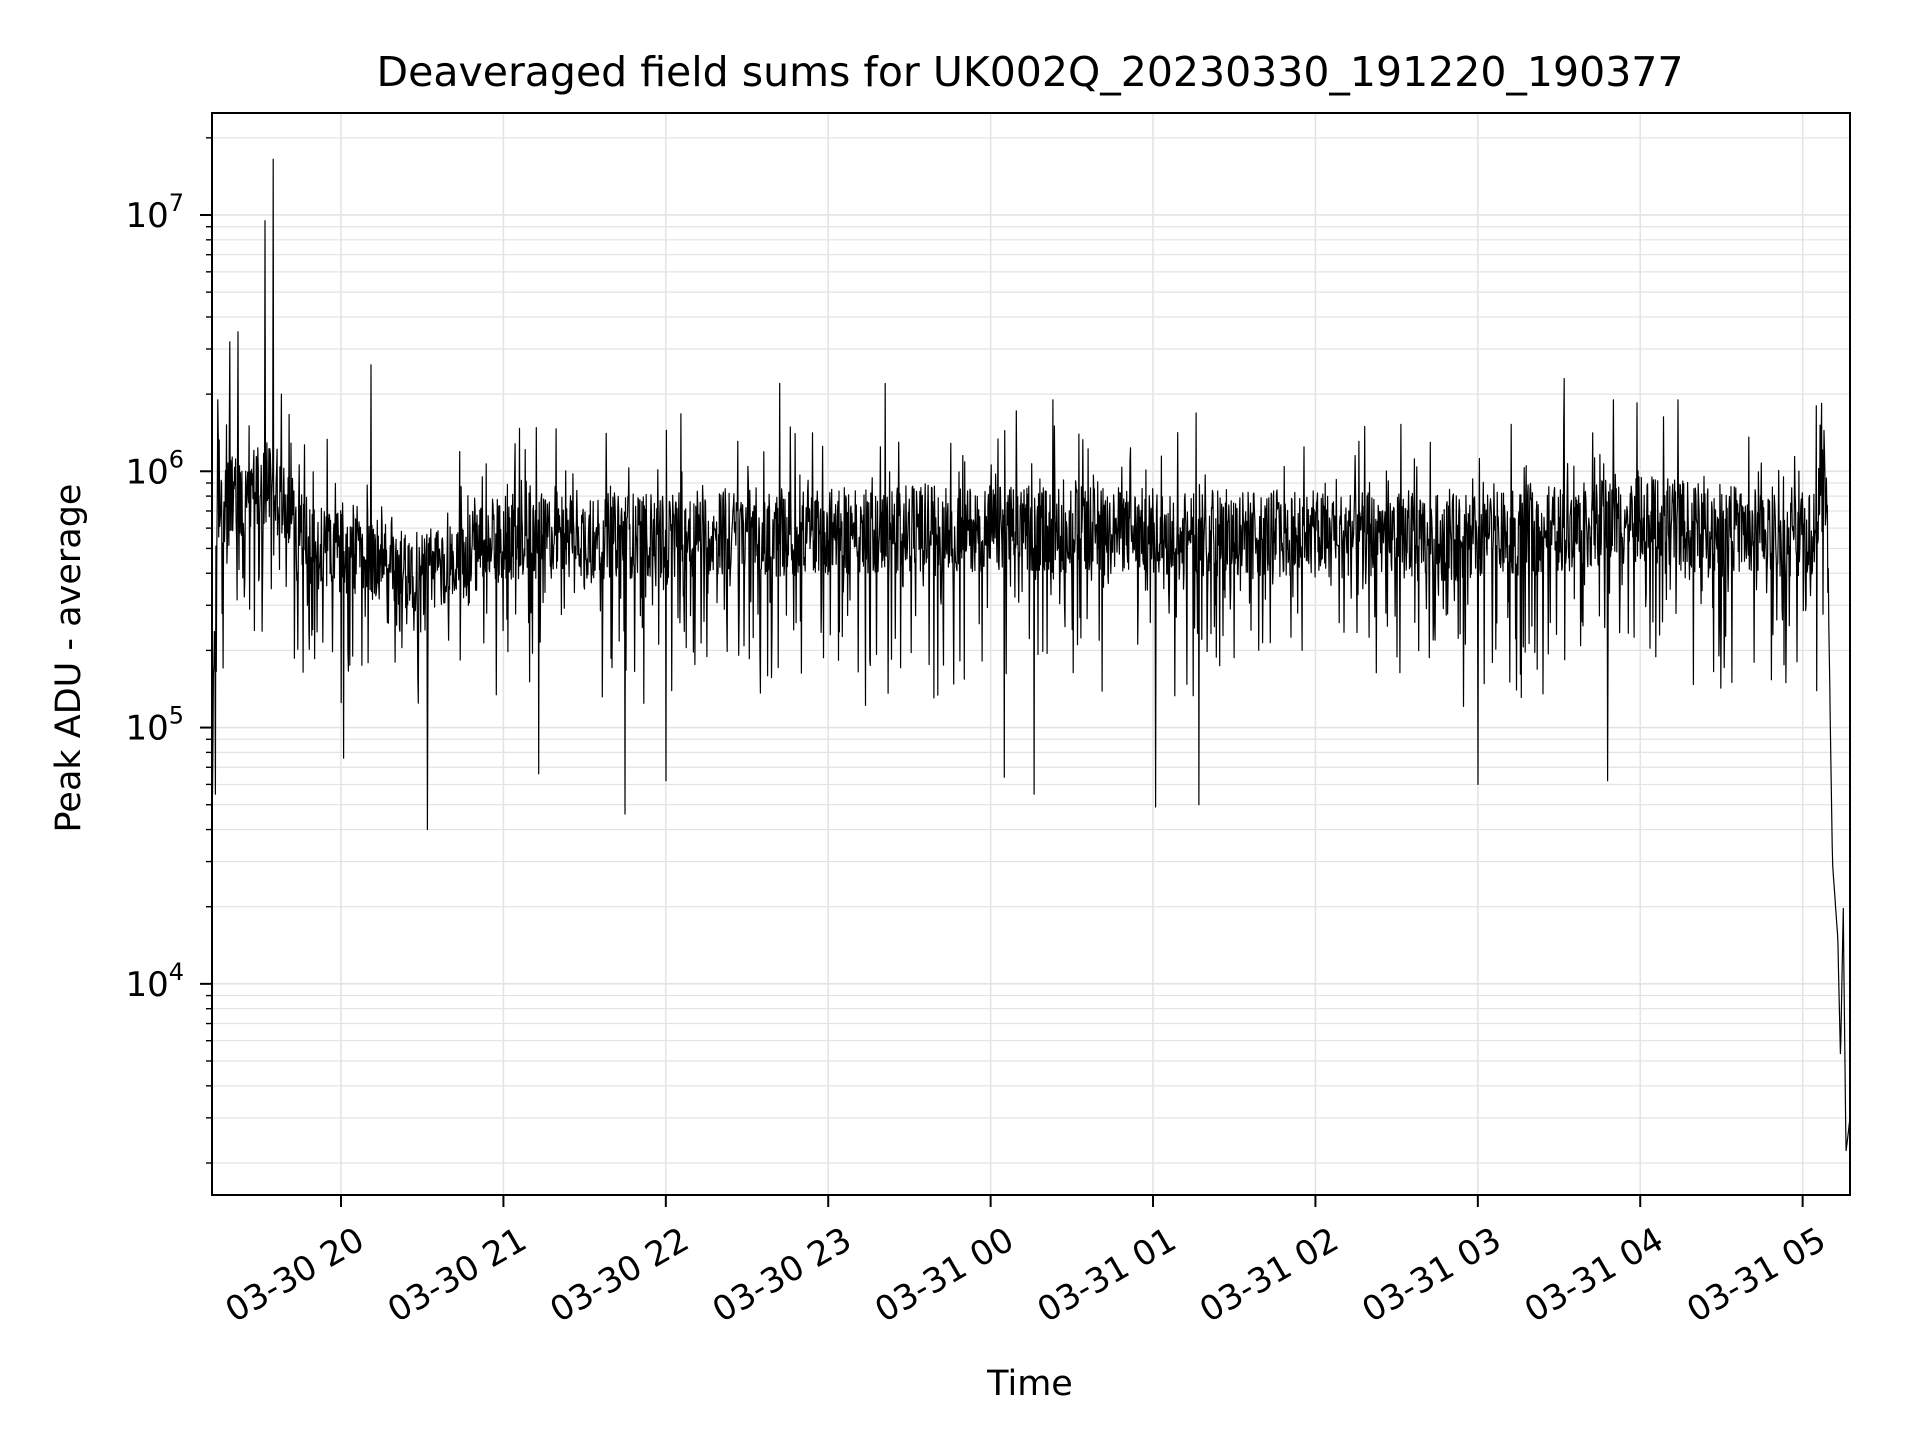 The height and width of the screenshot is (1440, 1920). Describe the element at coordinates (1029, 1384) in the screenshot. I see `x-axis-label: Time` at that location.